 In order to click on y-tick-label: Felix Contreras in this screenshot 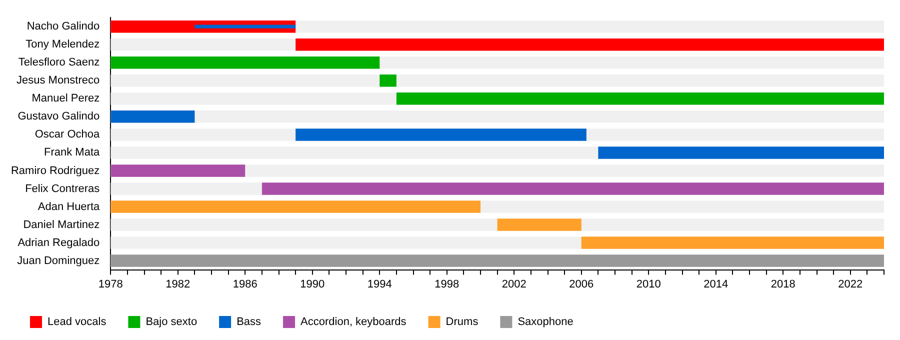, I will do `click(62, 188)`.